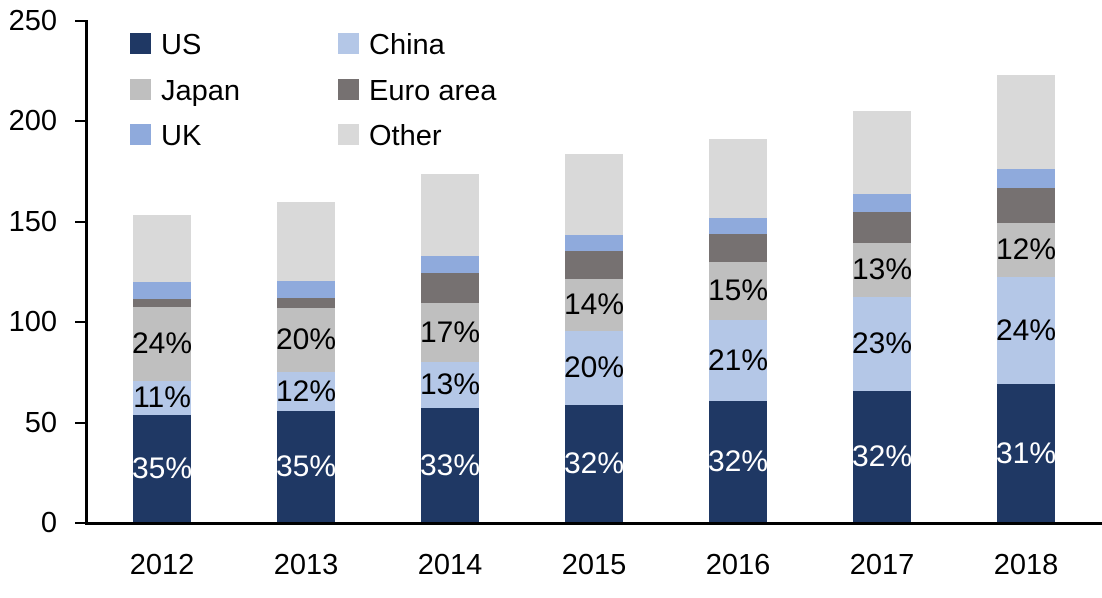  Describe the element at coordinates (181, 136) in the screenshot. I see `legend-label: UK` at that location.